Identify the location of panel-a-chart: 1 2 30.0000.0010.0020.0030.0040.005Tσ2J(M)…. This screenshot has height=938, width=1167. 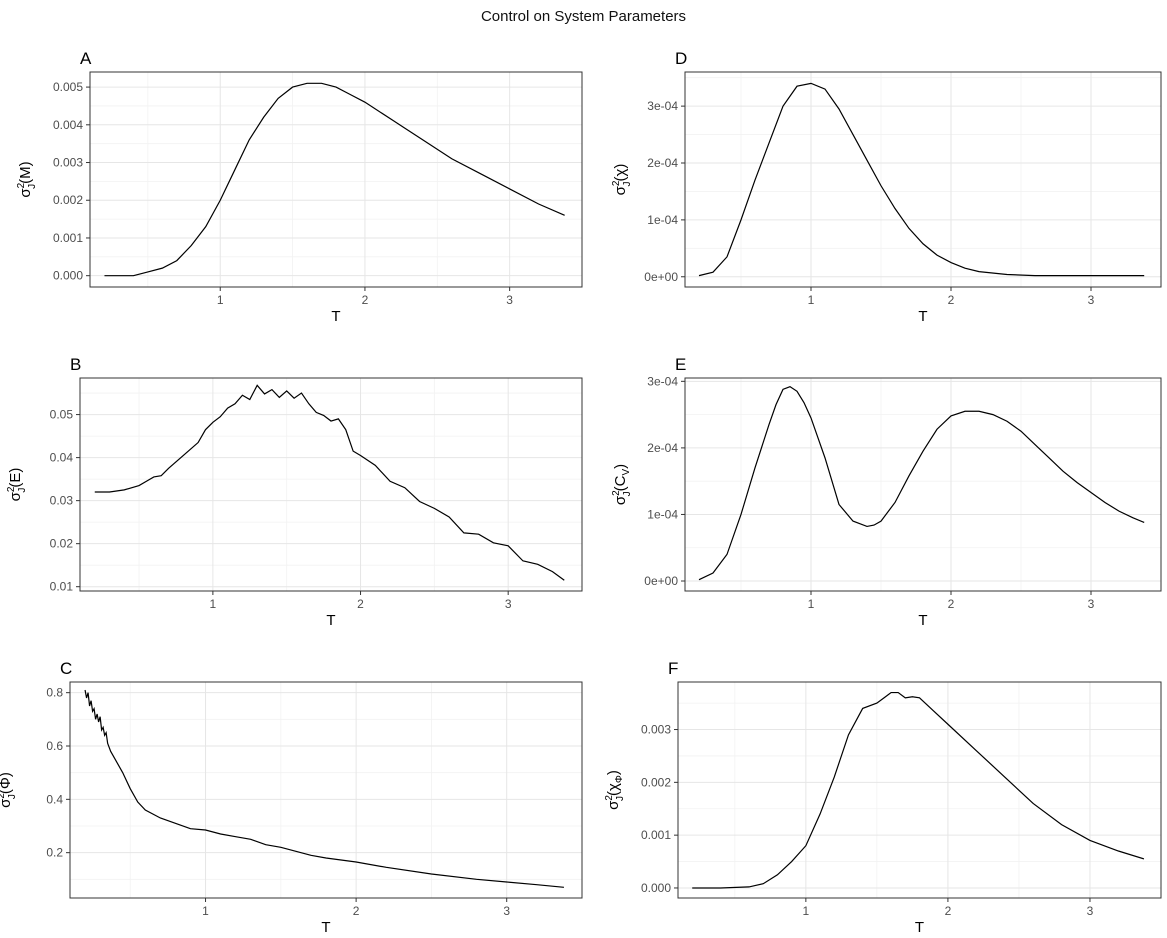
(299, 187).